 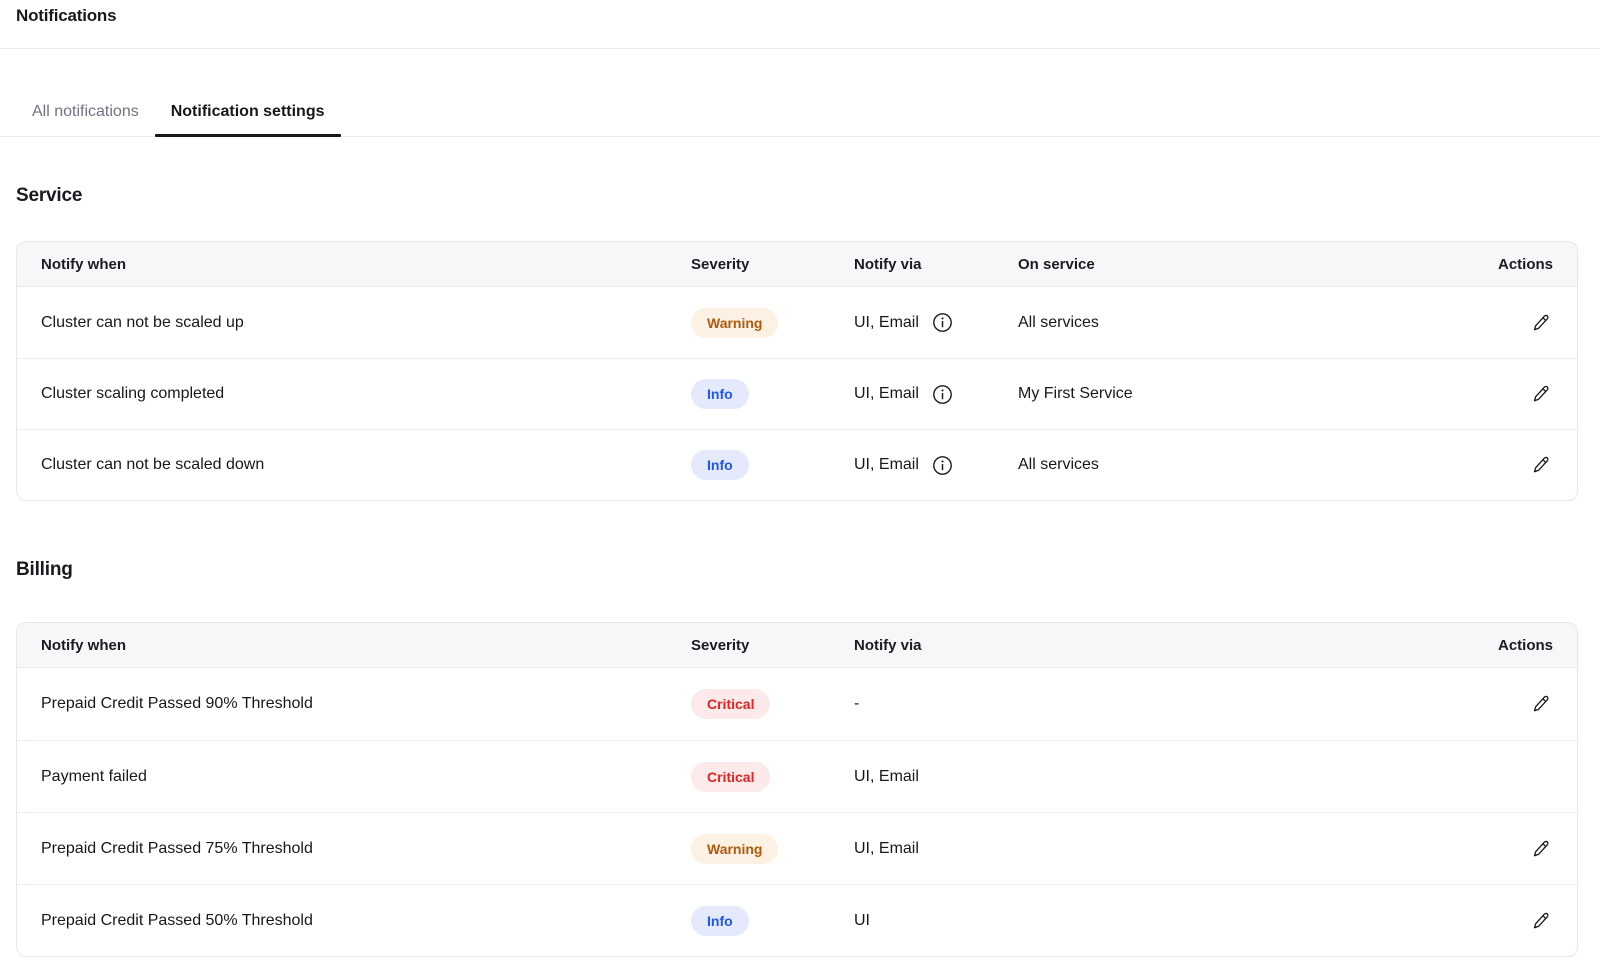 What do you see at coordinates (66, 15) in the screenshot?
I see `page-title: Notifications` at bounding box center [66, 15].